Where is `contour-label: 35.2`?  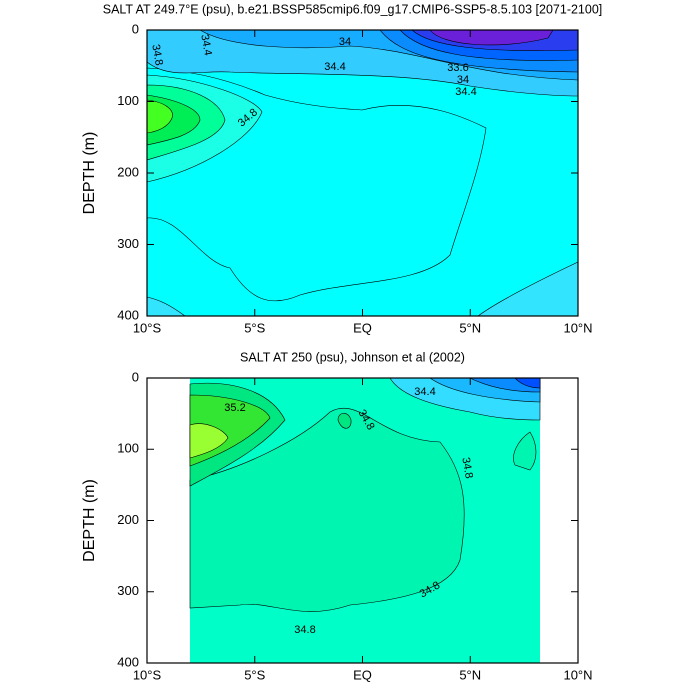
contour-label: 35.2 is located at coordinates (234, 408).